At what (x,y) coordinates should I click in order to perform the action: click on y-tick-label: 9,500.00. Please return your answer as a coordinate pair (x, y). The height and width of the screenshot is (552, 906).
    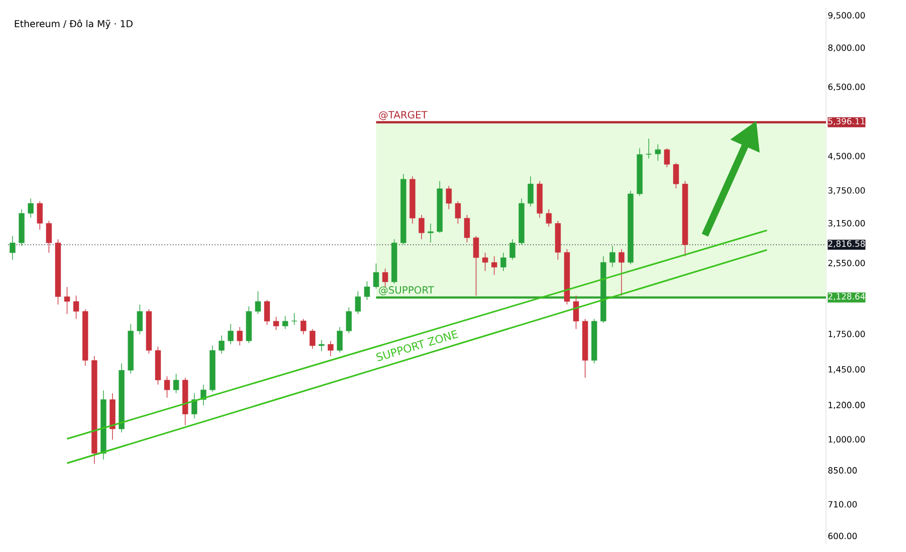
    Looking at the image, I should click on (846, 16).